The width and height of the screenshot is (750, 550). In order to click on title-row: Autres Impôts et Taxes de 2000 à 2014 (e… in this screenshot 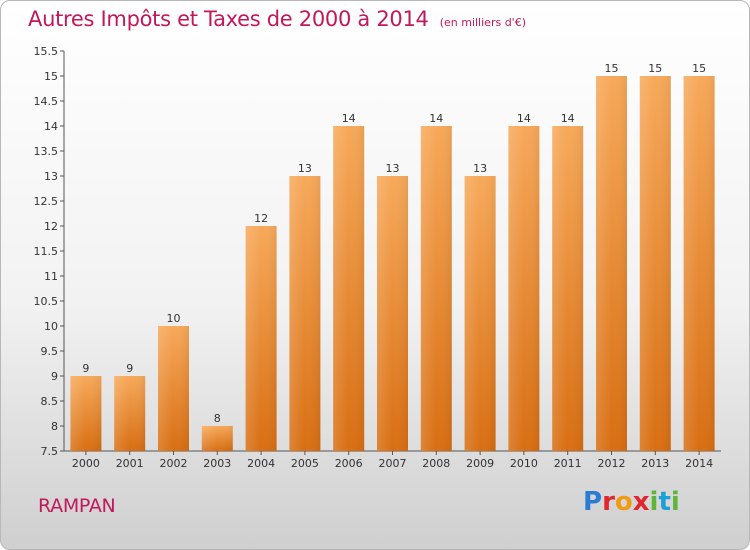, I will do `click(277, 19)`.